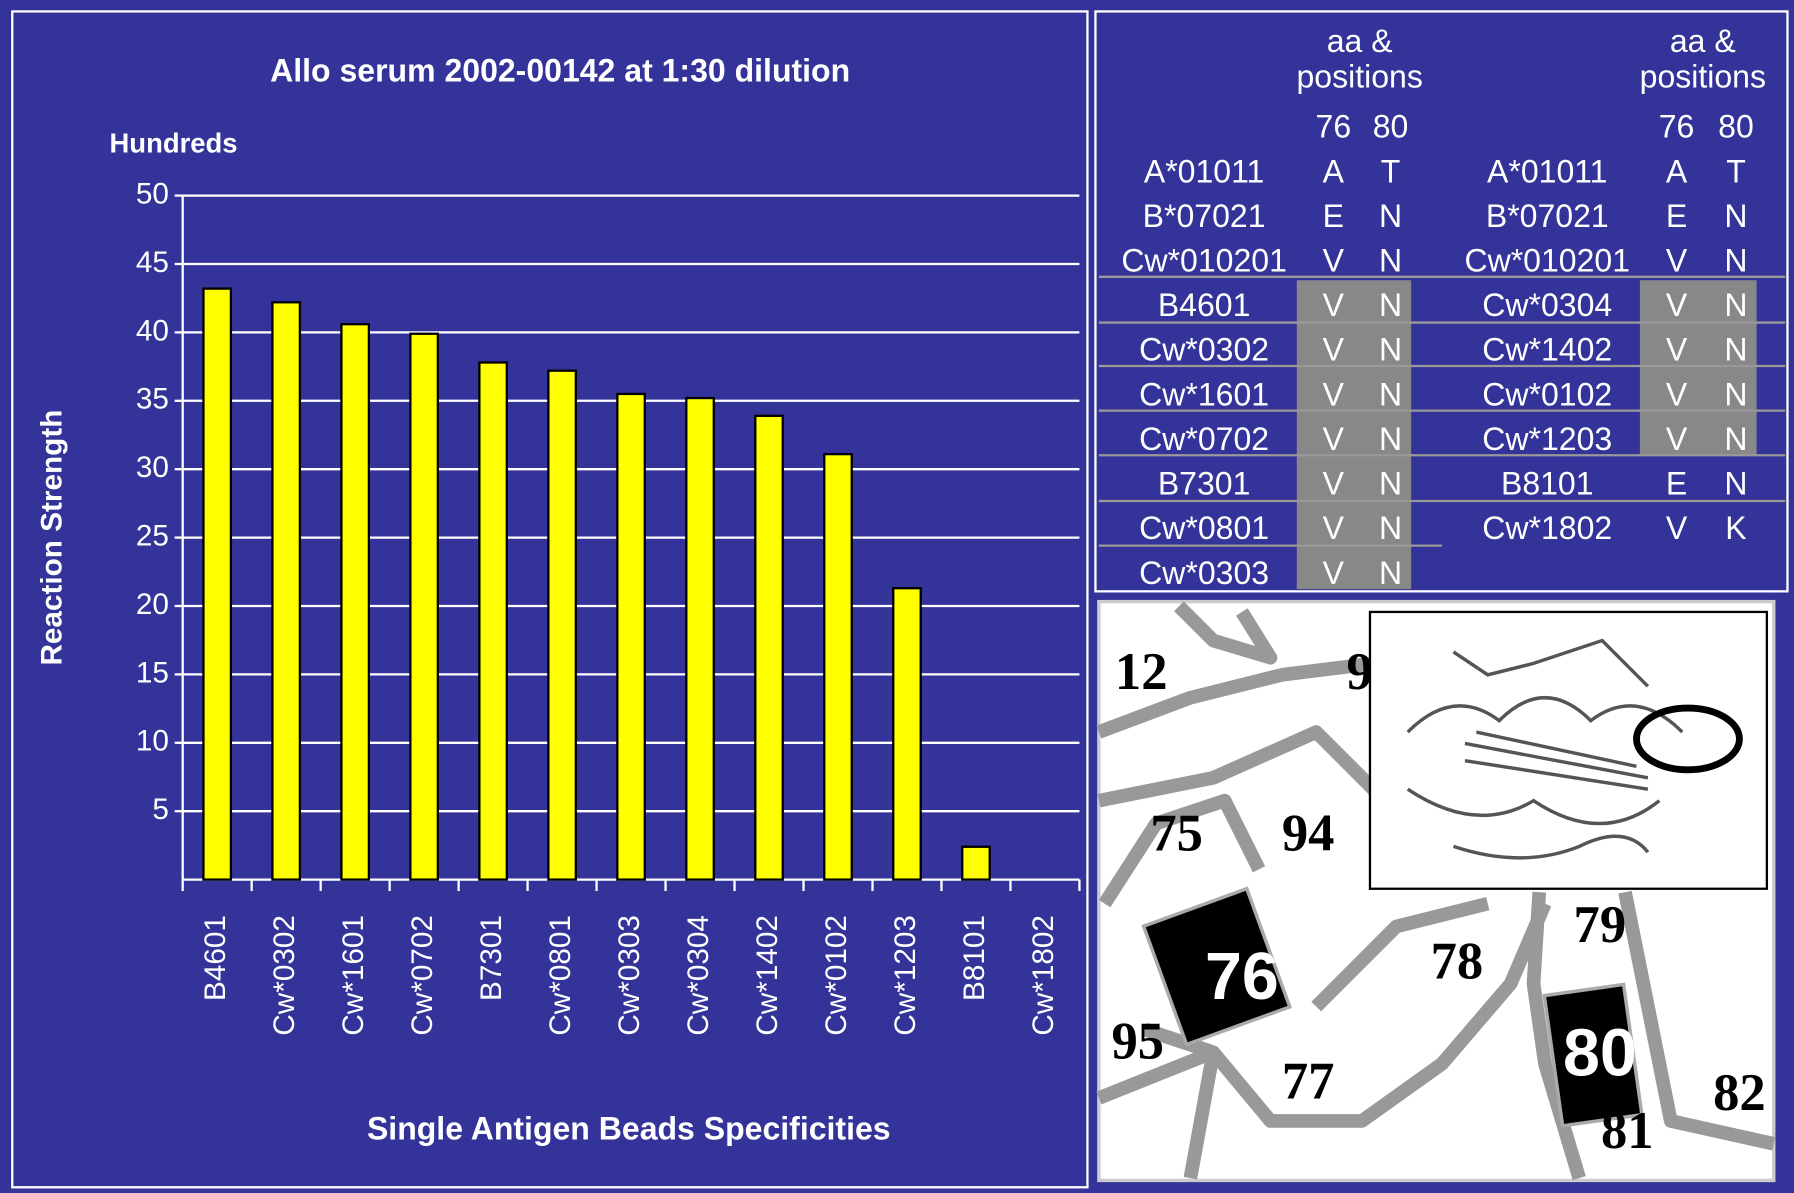  What do you see at coordinates (560, 975) in the screenshot?
I see `x-tick-label: Cw*0801` at bounding box center [560, 975].